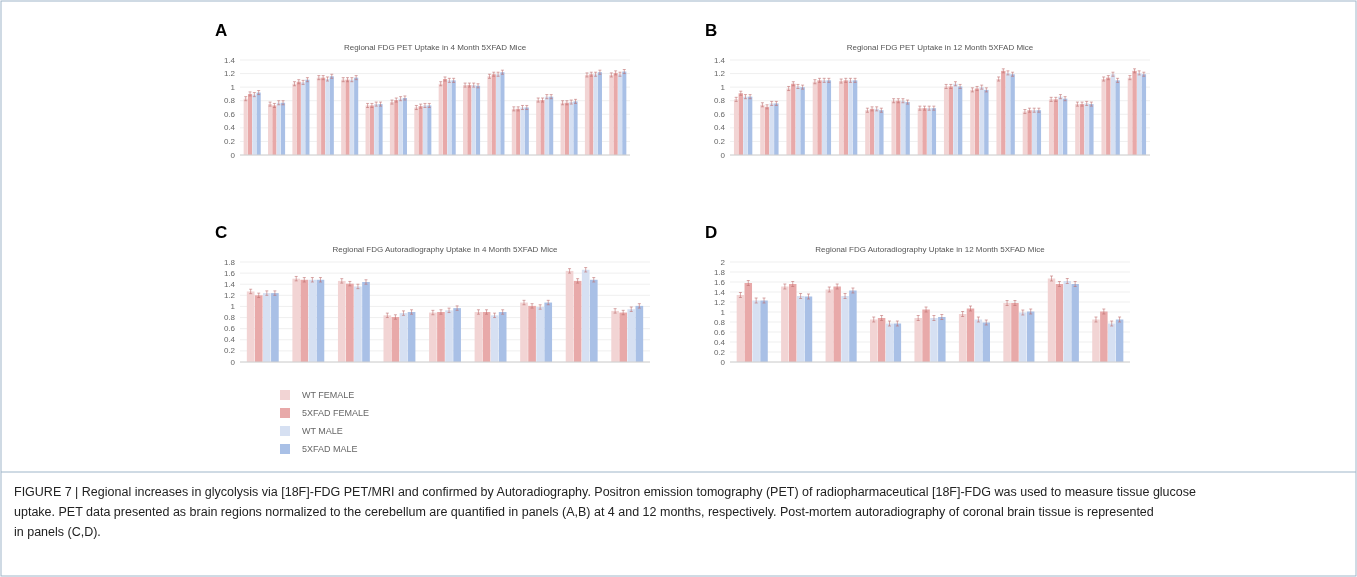 The height and width of the screenshot is (577, 1357). I want to click on chart-title: Regional FDG Autoradiography Uptake in 12 Month 5XFAD Mice, so click(930, 249).